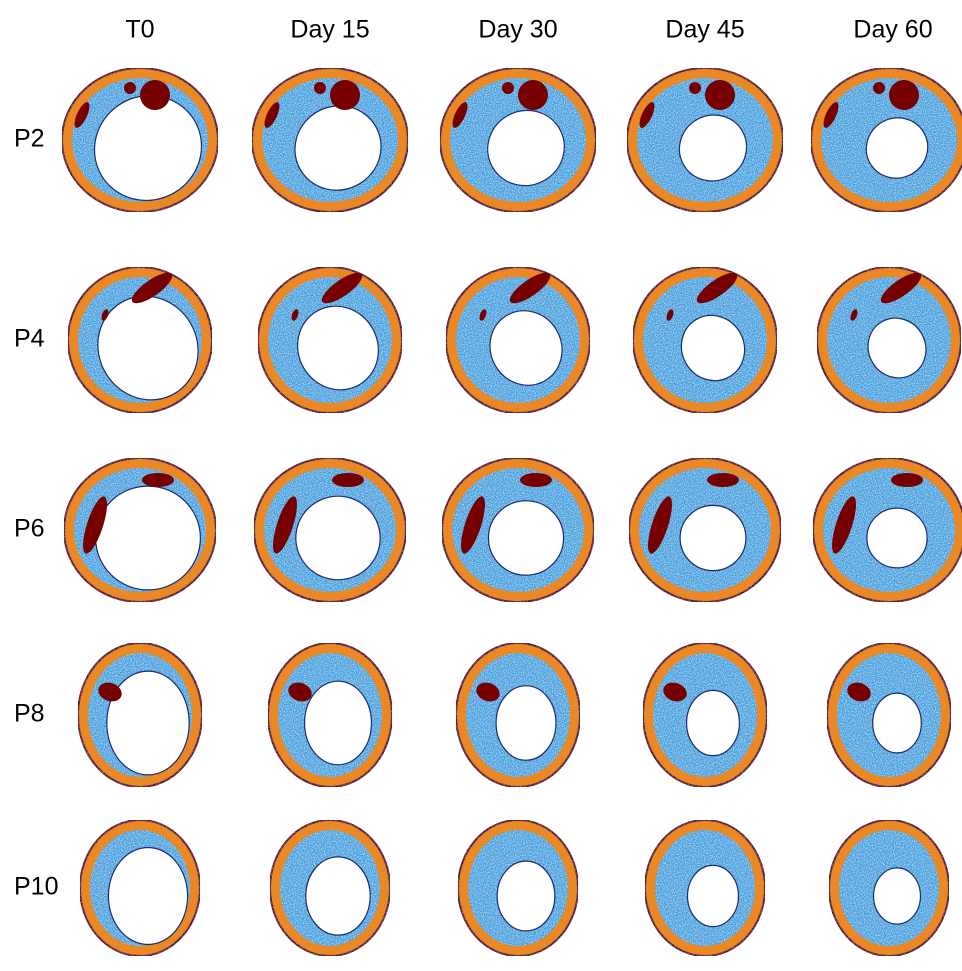 Image resolution: width=962 pixels, height=971 pixels. I want to click on column-header: Day 45, so click(704, 30).